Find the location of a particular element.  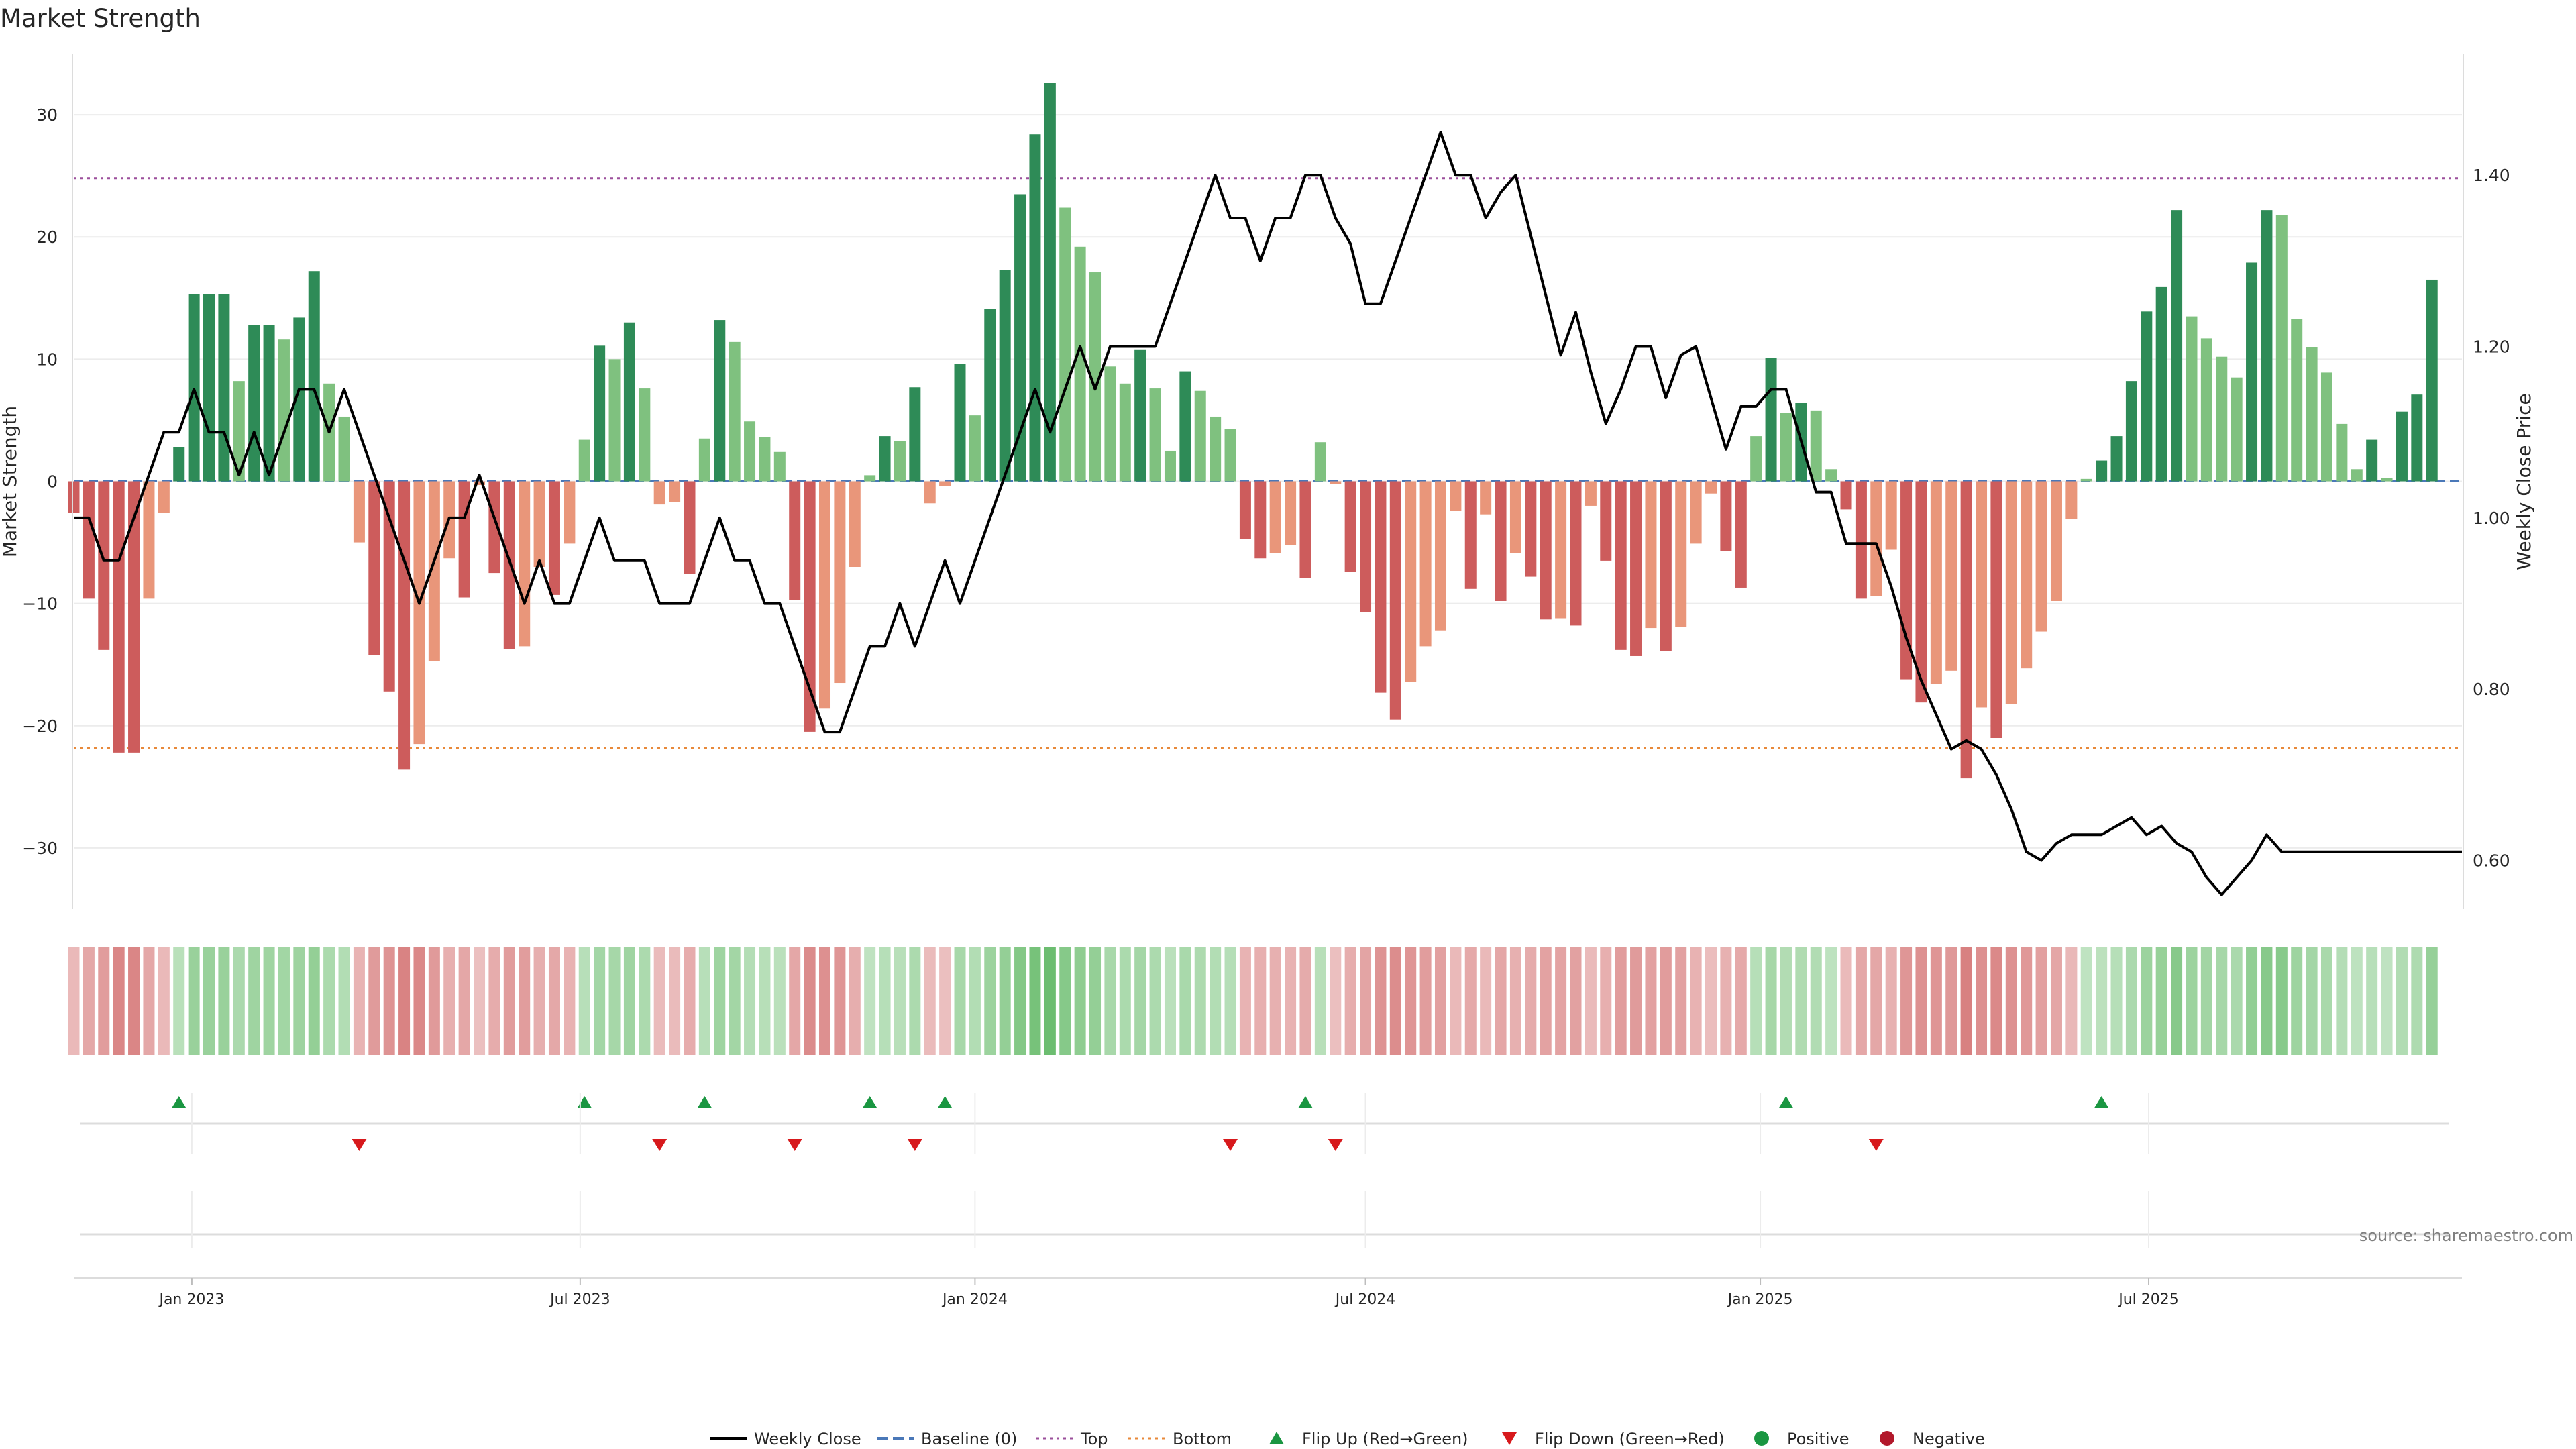

flip-down-marker is located at coordinates (914, 1145).